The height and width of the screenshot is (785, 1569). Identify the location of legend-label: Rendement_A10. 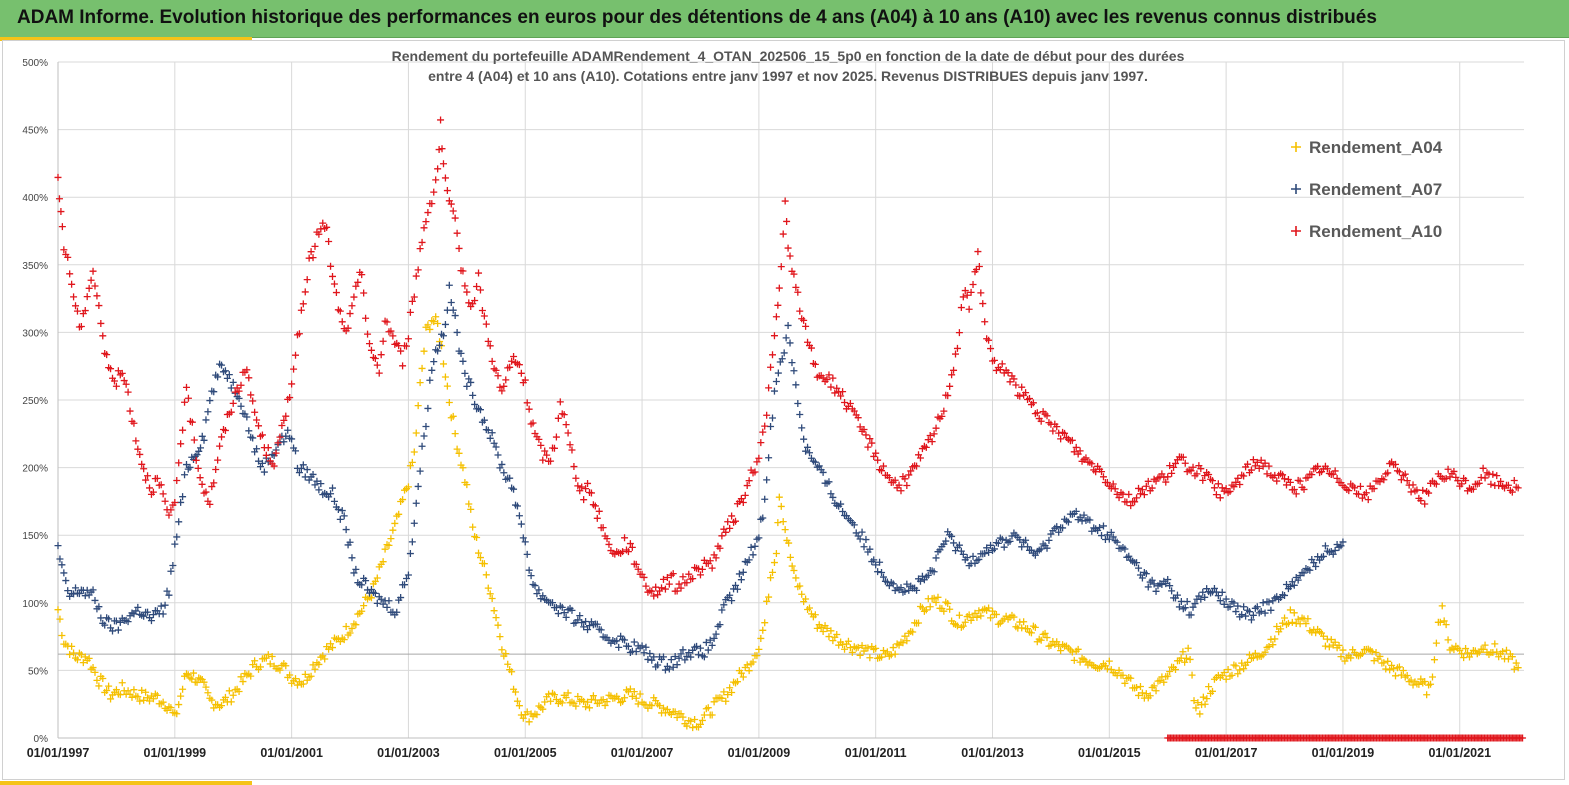
(1375, 231).